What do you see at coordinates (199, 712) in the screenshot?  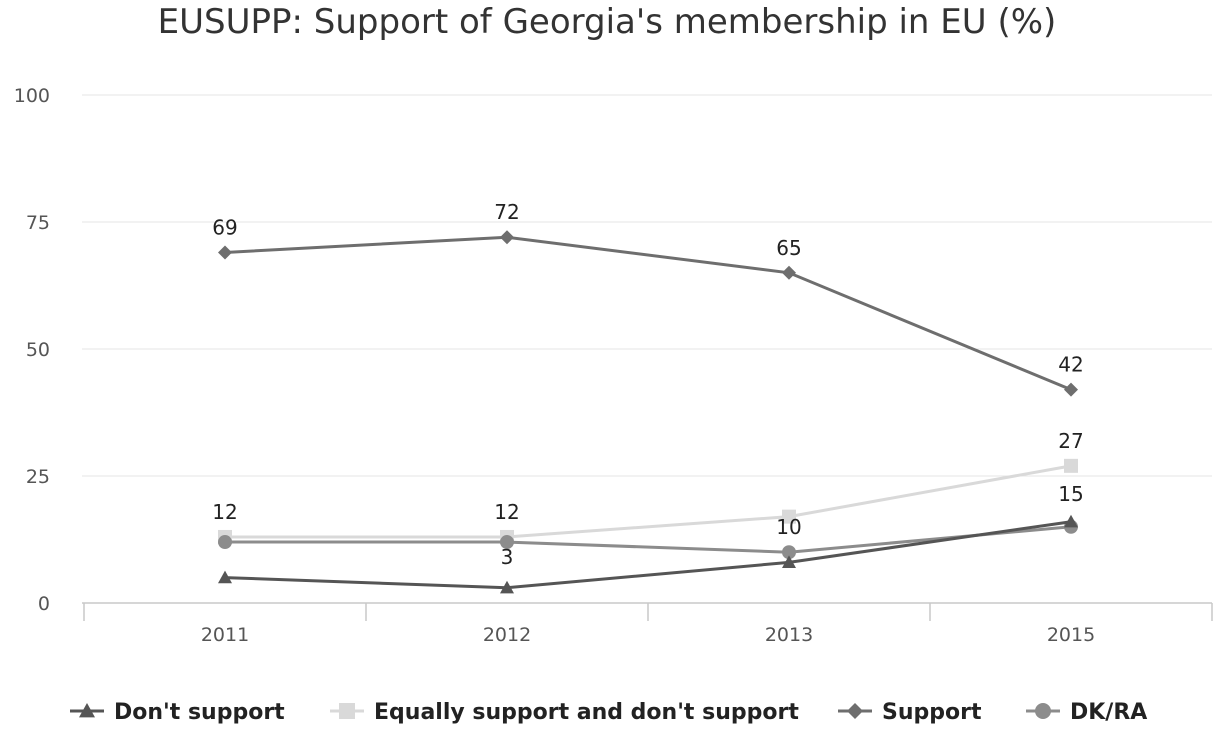 I see `legend-item-label: Don't support` at bounding box center [199, 712].